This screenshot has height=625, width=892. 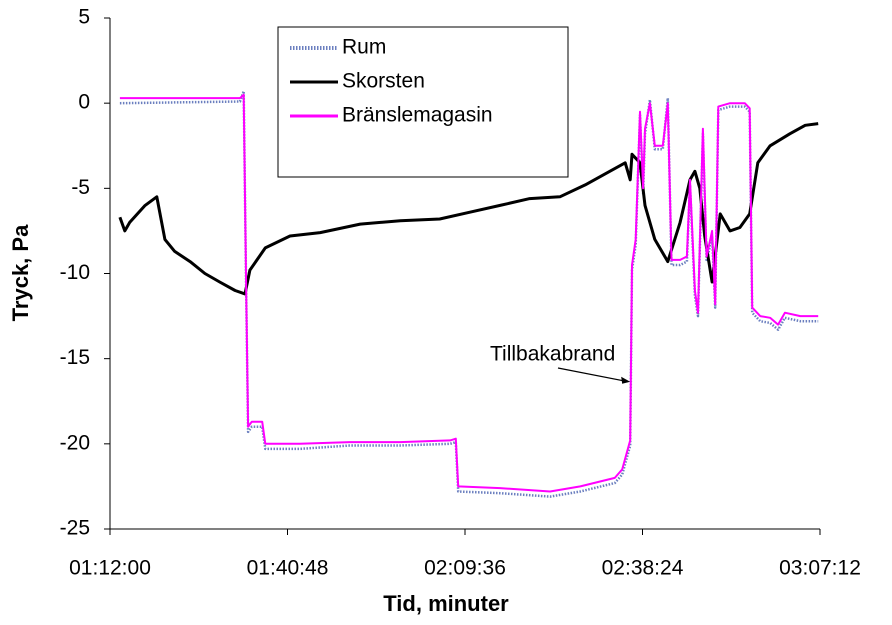 I want to click on x-axis-label: Tid, minuter, so click(x=446, y=603).